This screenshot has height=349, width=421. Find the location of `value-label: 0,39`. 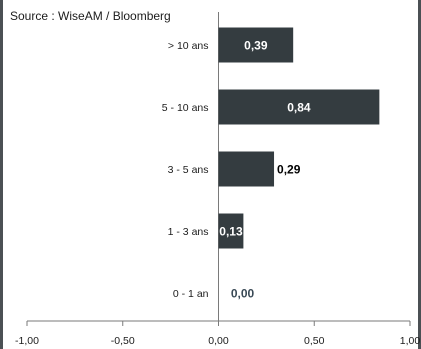

value-label: 0,39 is located at coordinates (256, 46).